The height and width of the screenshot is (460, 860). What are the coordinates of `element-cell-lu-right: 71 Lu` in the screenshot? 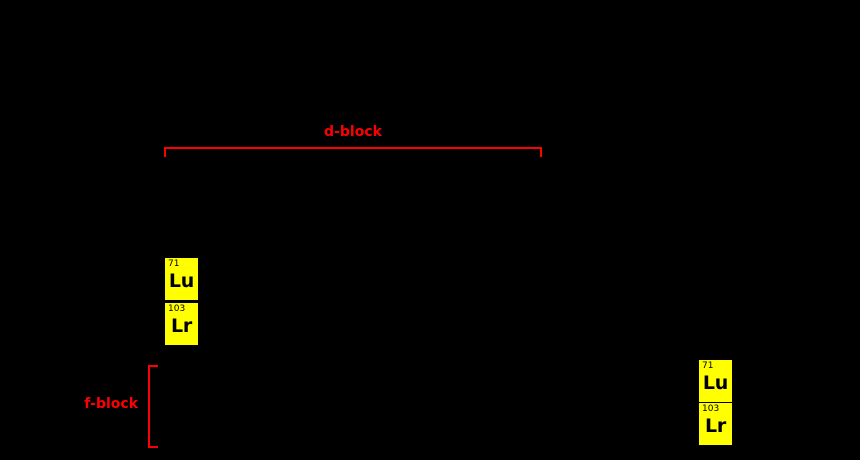 It's located at (715, 381).